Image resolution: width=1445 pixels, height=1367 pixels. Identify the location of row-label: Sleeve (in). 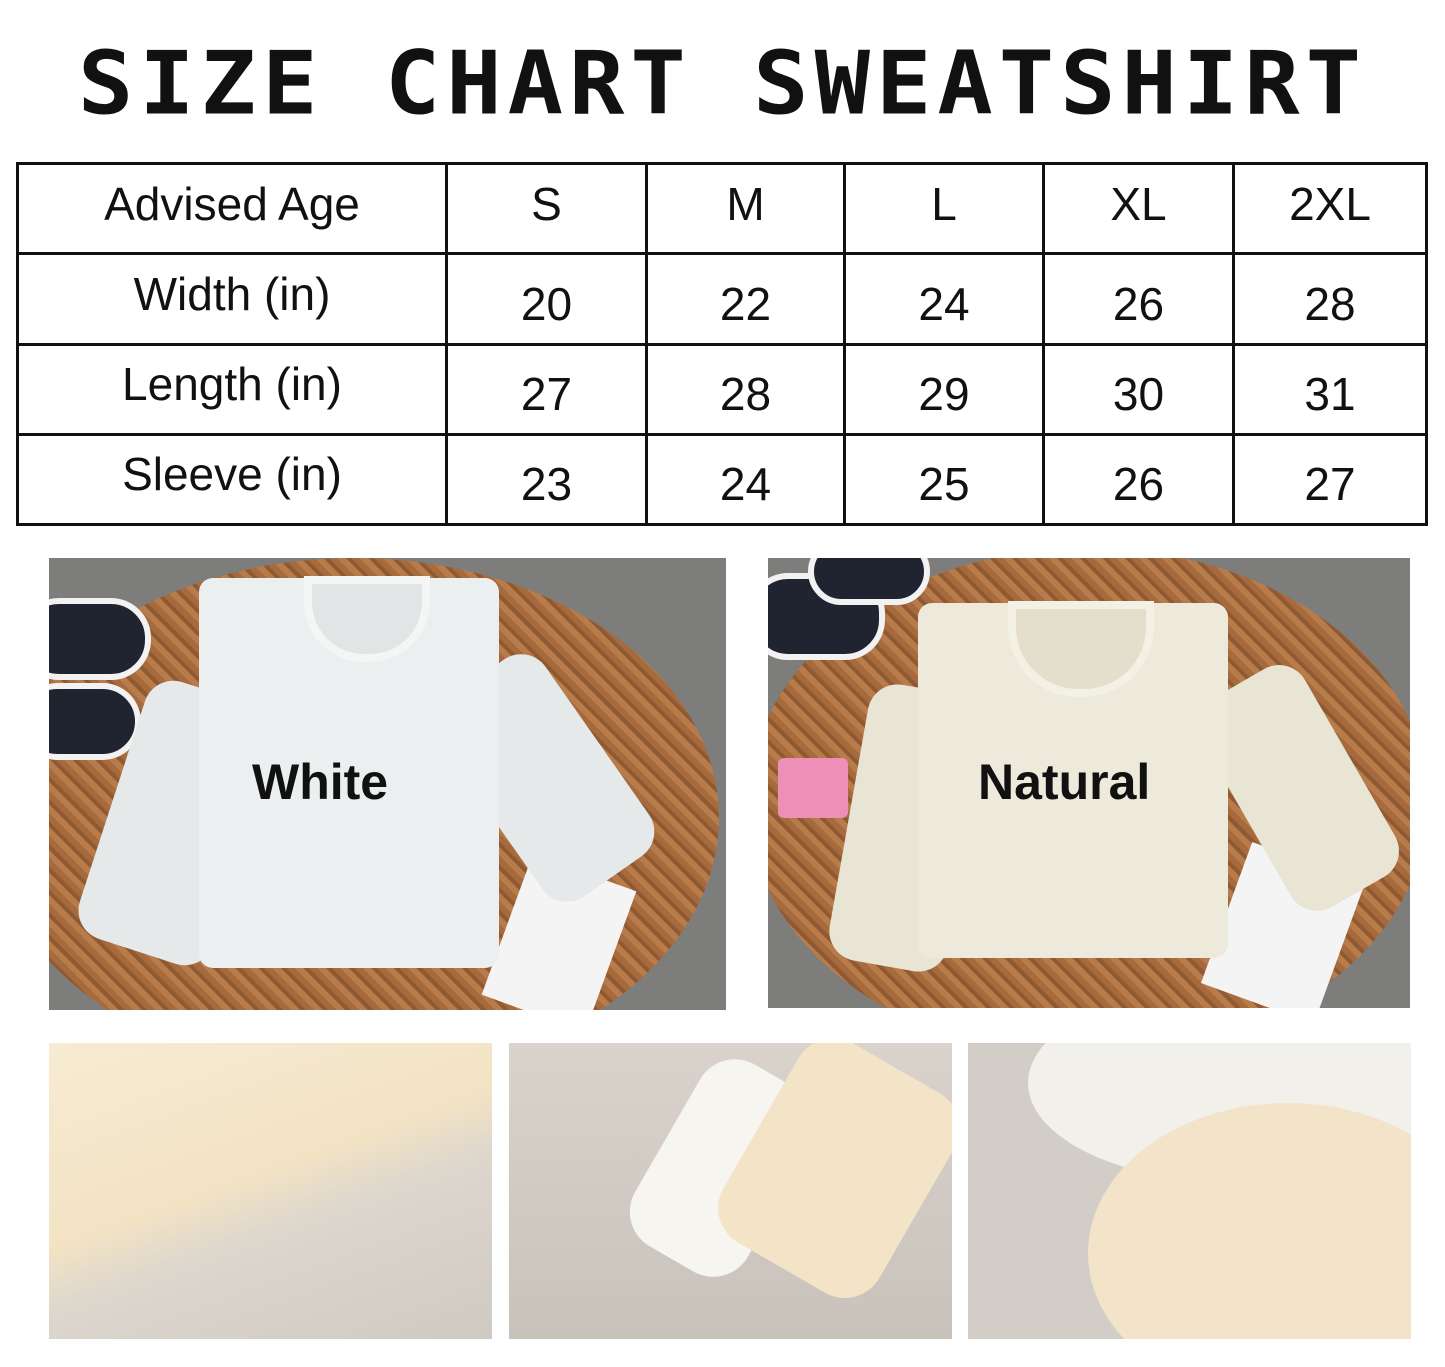
(232, 479).